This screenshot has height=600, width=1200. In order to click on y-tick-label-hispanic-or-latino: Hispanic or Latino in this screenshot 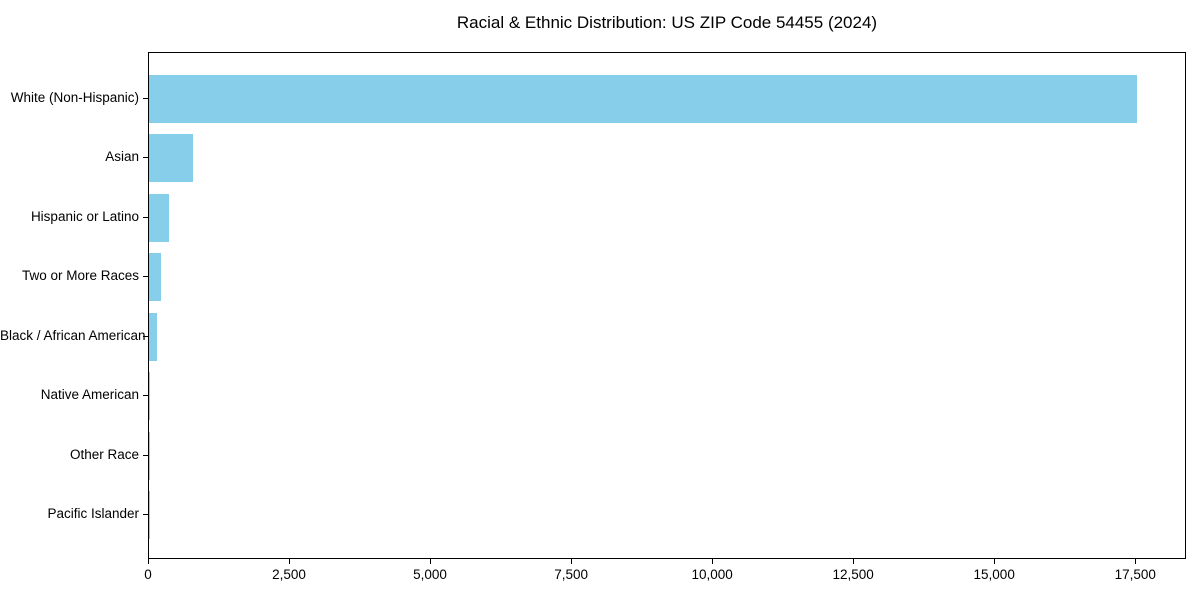, I will do `click(84, 216)`.